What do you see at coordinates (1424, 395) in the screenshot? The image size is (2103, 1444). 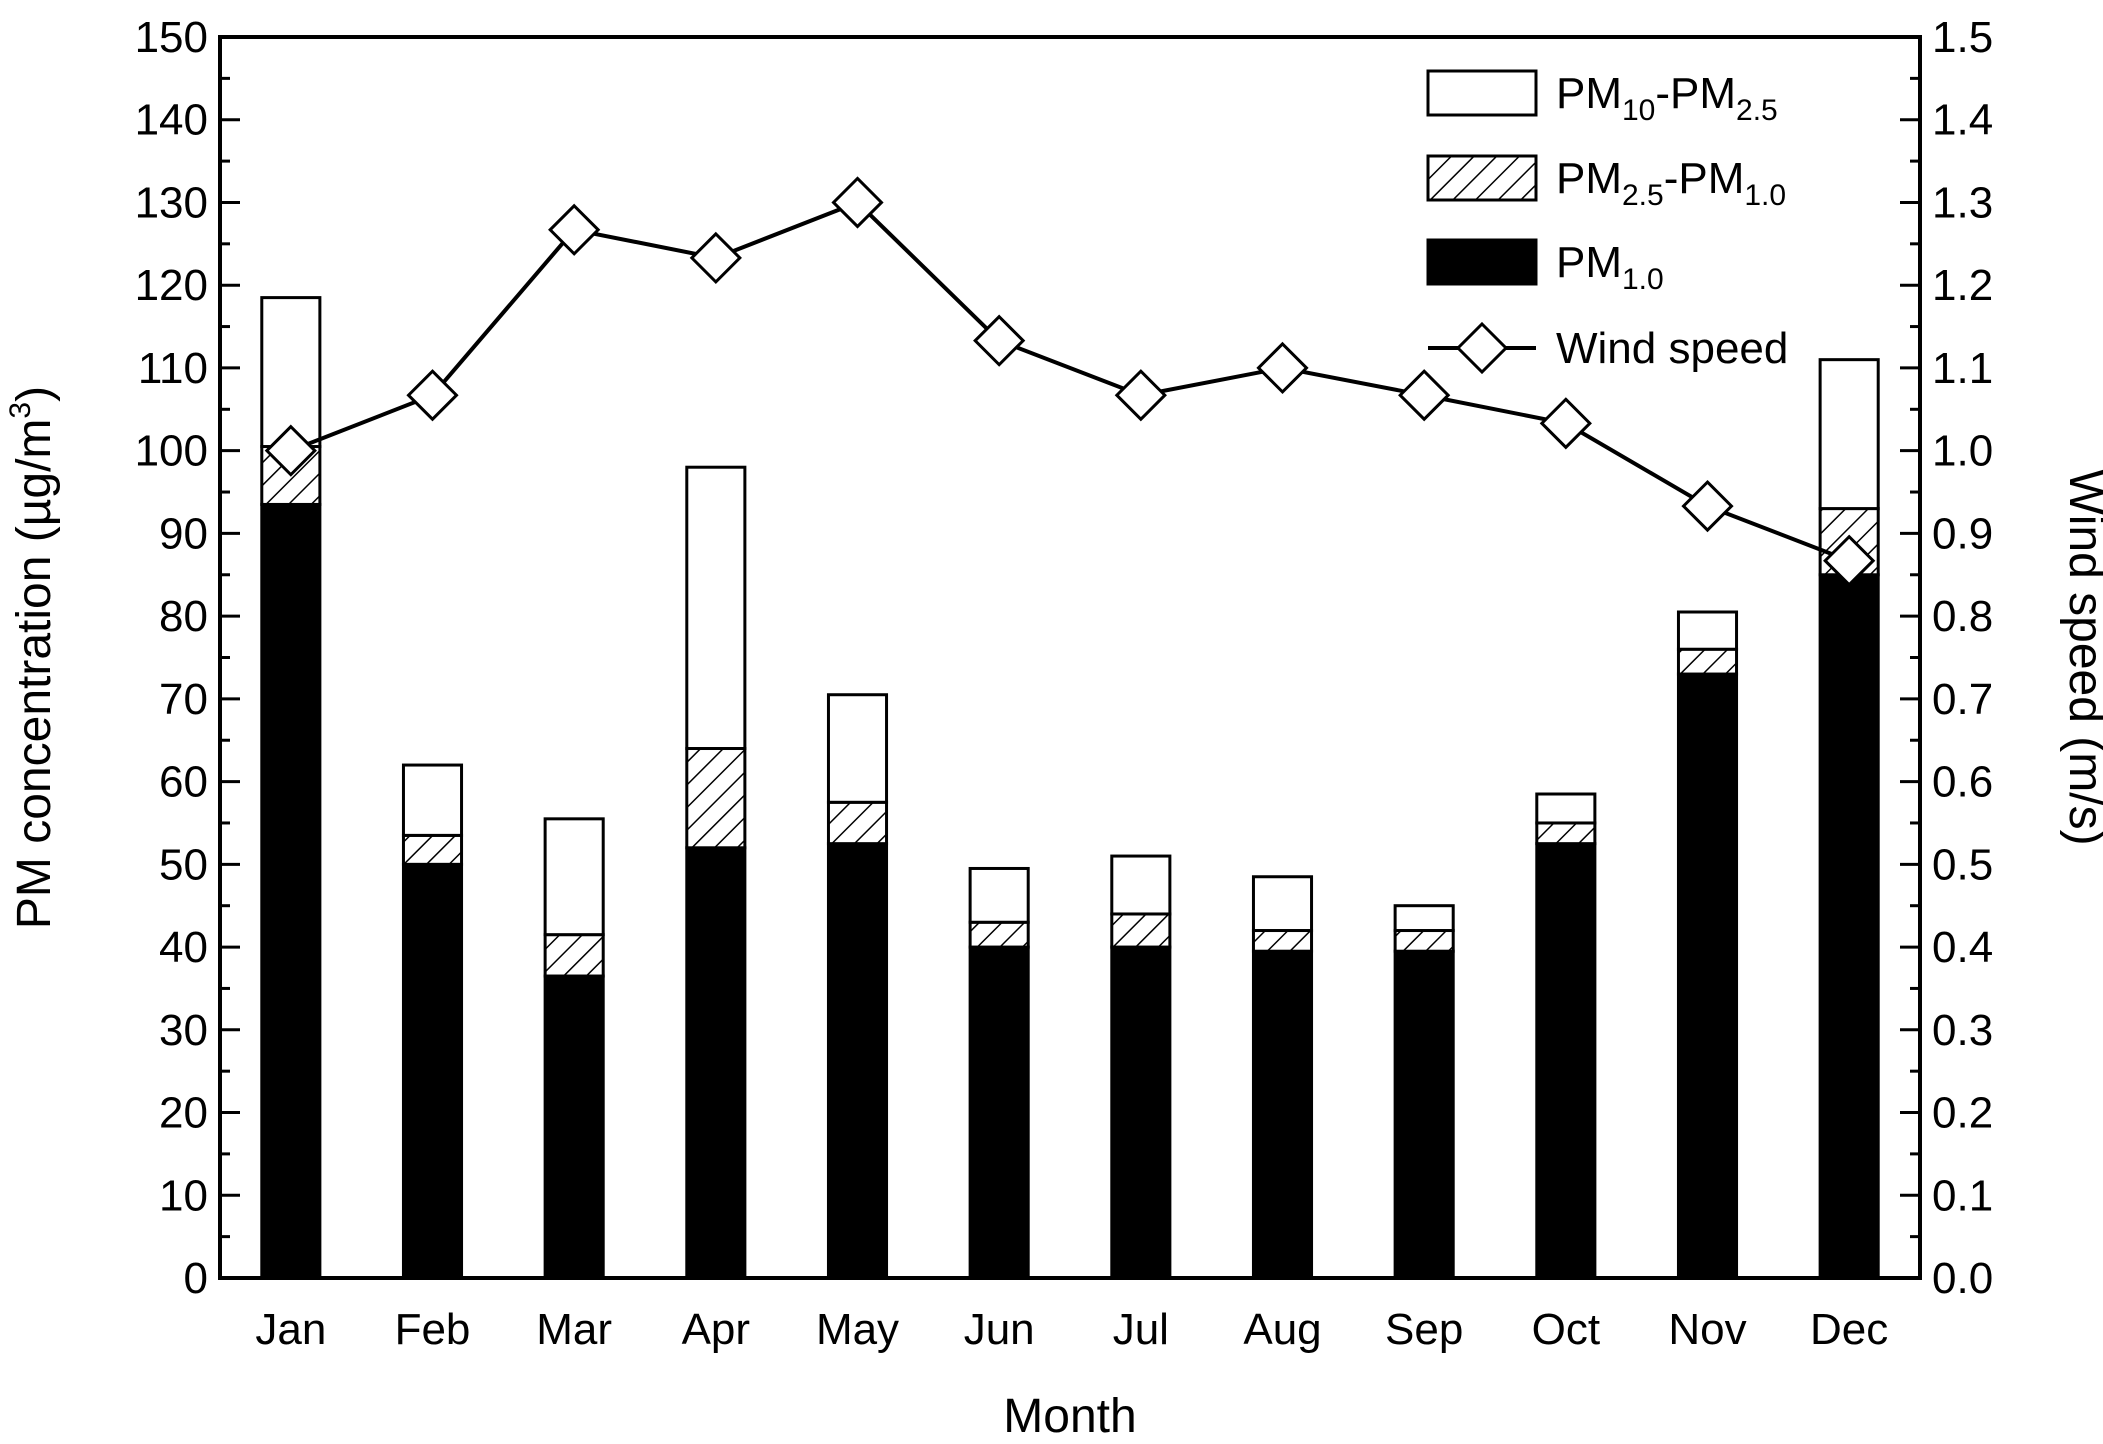 I see `wind-speed-point-sep` at bounding box center [1424, 395].